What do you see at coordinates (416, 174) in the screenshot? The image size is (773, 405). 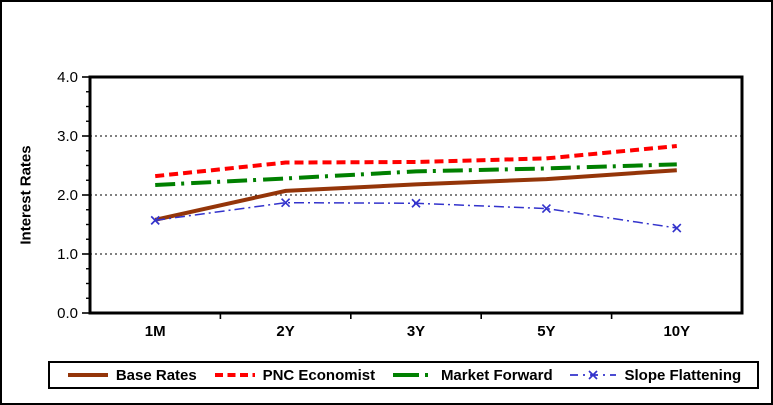 I see `series-line-market-forward` at bounding box center [416, 174].